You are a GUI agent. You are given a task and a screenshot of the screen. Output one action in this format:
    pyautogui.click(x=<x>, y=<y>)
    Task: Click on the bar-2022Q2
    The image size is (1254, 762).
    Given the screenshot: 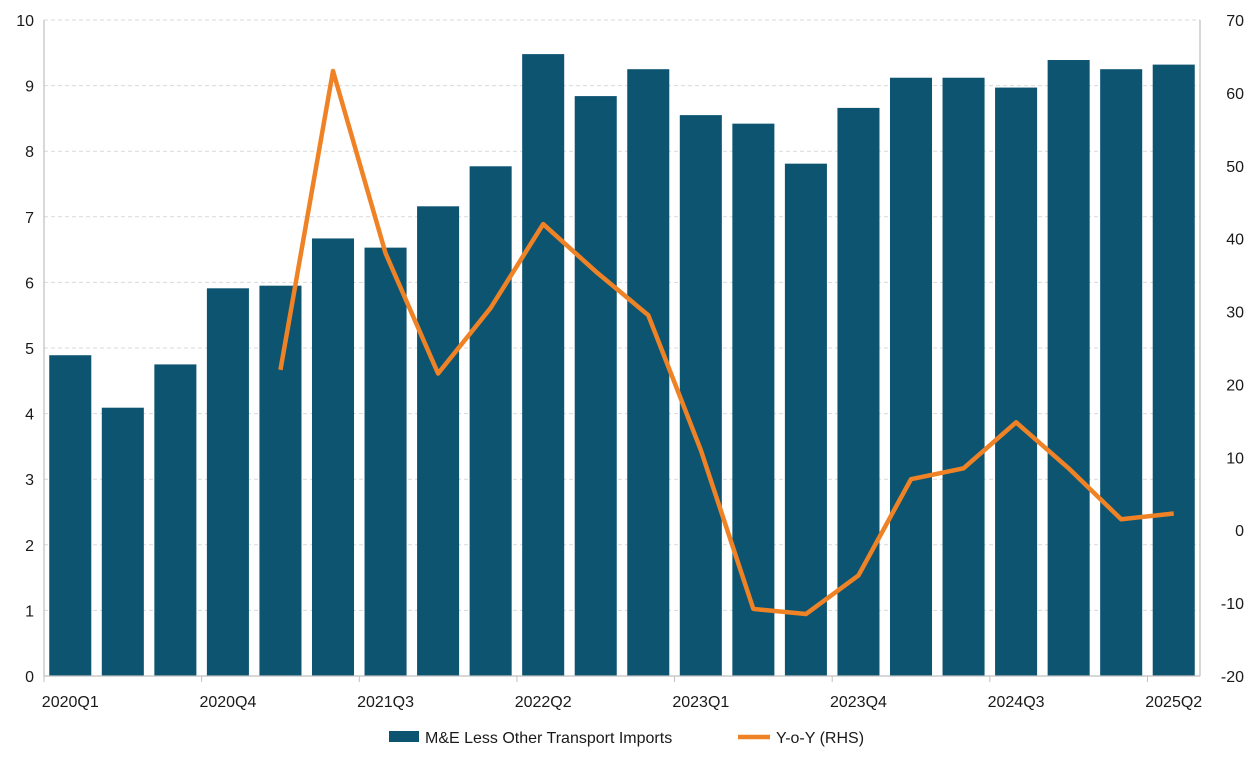 What is the action you would take?
    pyautogui.click(x=543, y=365)
    